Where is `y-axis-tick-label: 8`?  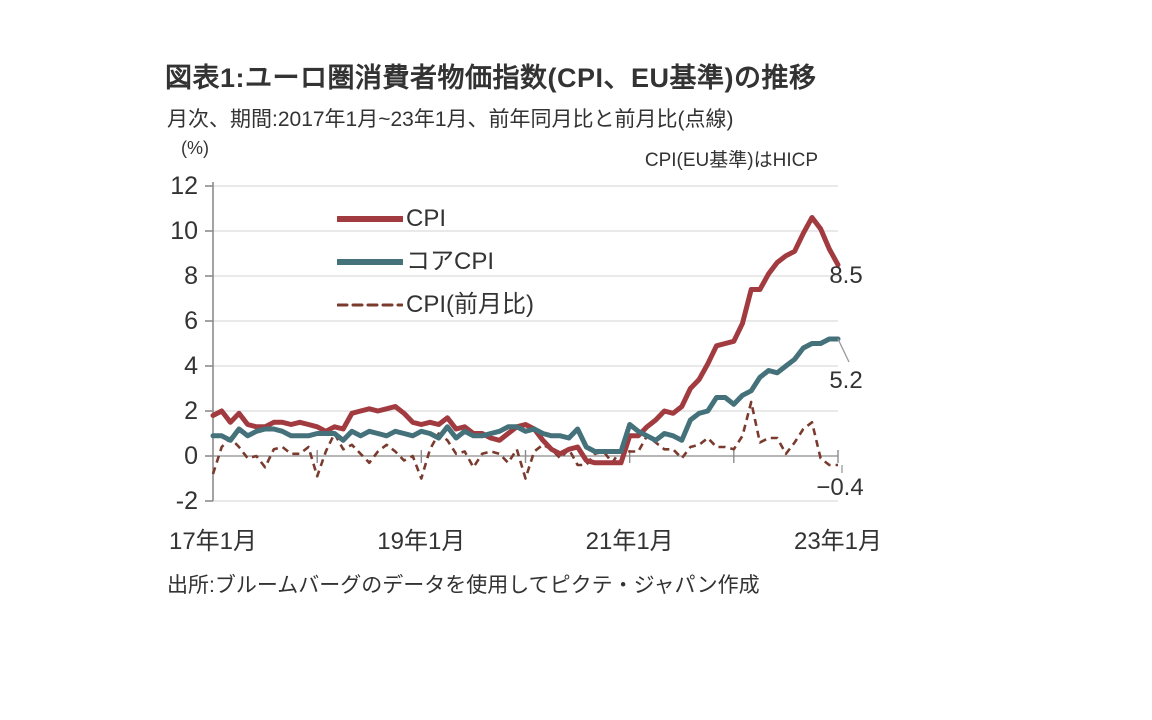 y-axis-tick-label: 8 is located at coordinates (191, 276).